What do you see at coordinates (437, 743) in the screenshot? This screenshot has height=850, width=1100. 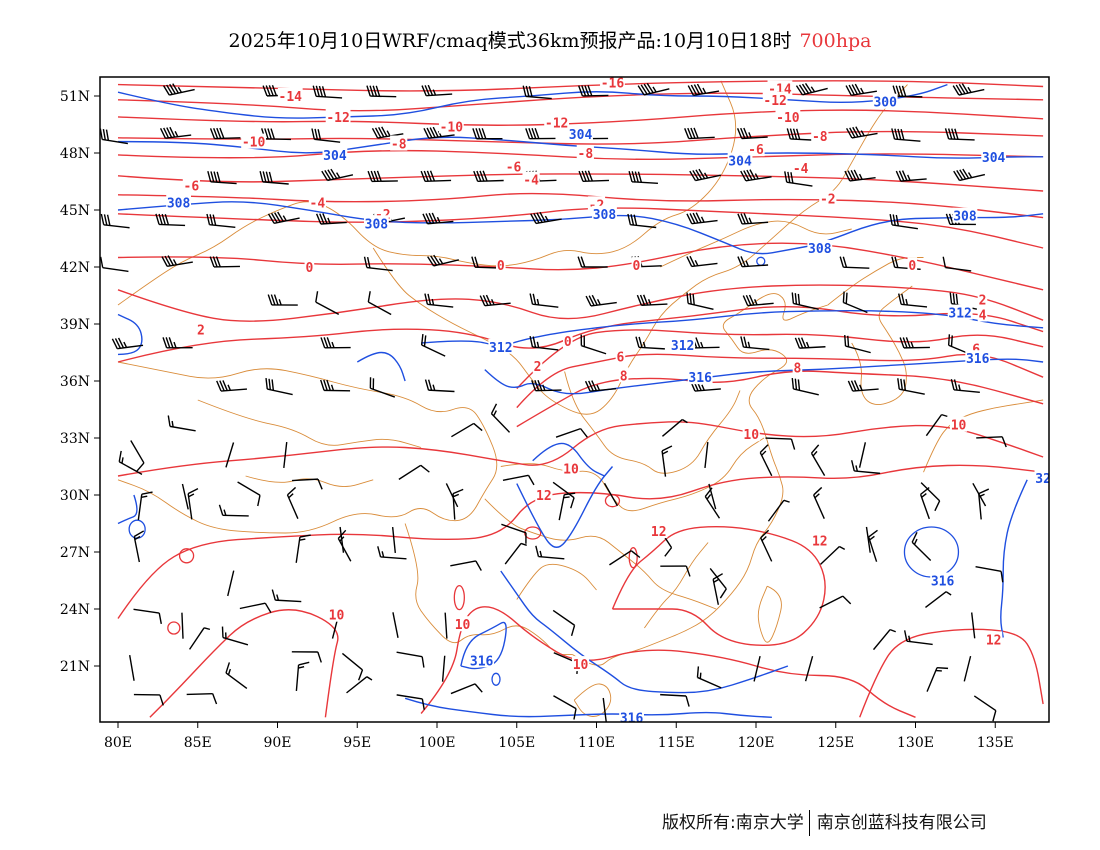 I see `lon-tick-label: 100E` at bounding box center [437, 743].